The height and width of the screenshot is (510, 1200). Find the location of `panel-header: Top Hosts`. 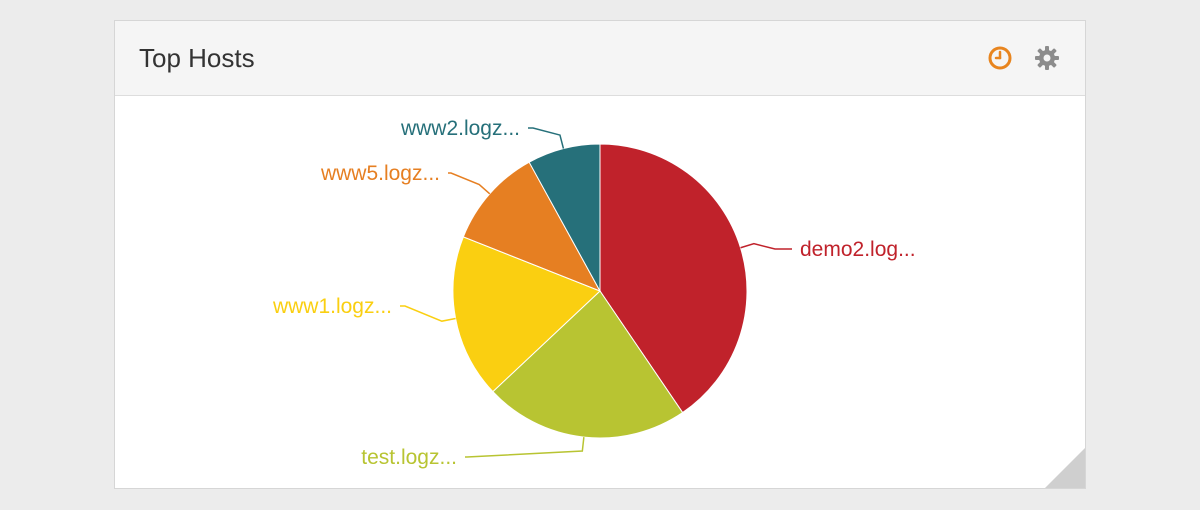

panel-header: Top Hosts is located at coordinates (600, 58).